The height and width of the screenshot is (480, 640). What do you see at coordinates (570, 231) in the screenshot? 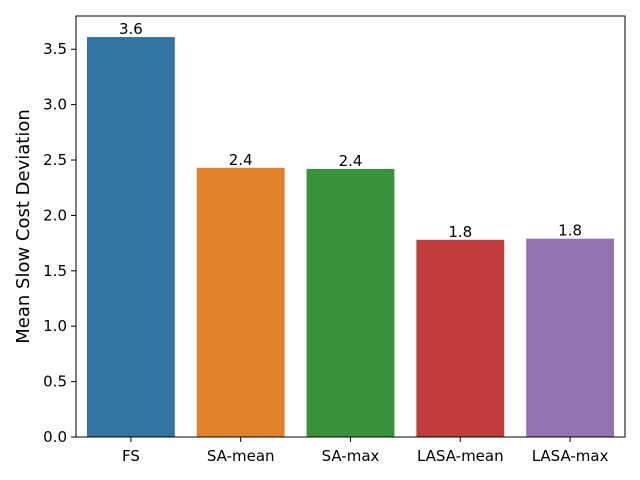
I see `data-label-lasa-max: 1.8` at bounding box center [570, 231].